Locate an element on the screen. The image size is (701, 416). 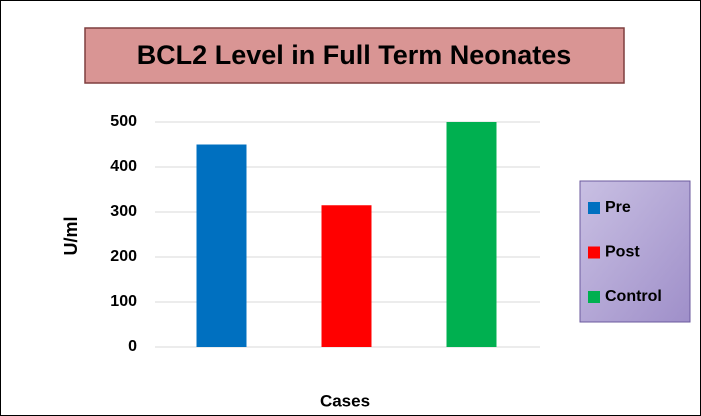
y-tick-label: 200 is located at coordinates (123, 256).